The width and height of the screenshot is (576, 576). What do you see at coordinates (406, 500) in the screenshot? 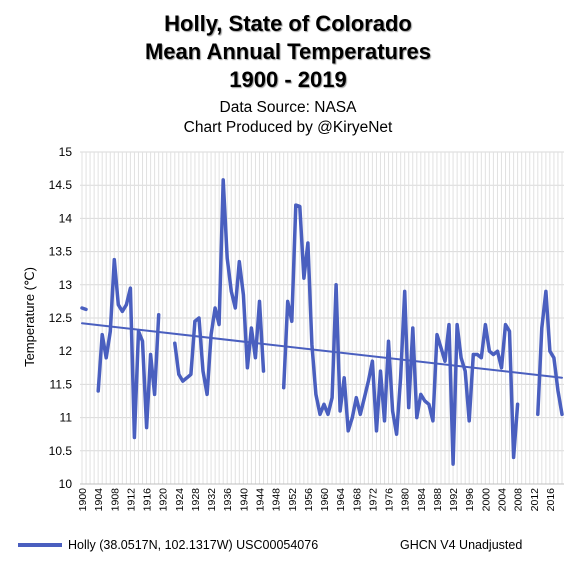
I see `x-tick-label: 1980` at bounding box center [406, 500].